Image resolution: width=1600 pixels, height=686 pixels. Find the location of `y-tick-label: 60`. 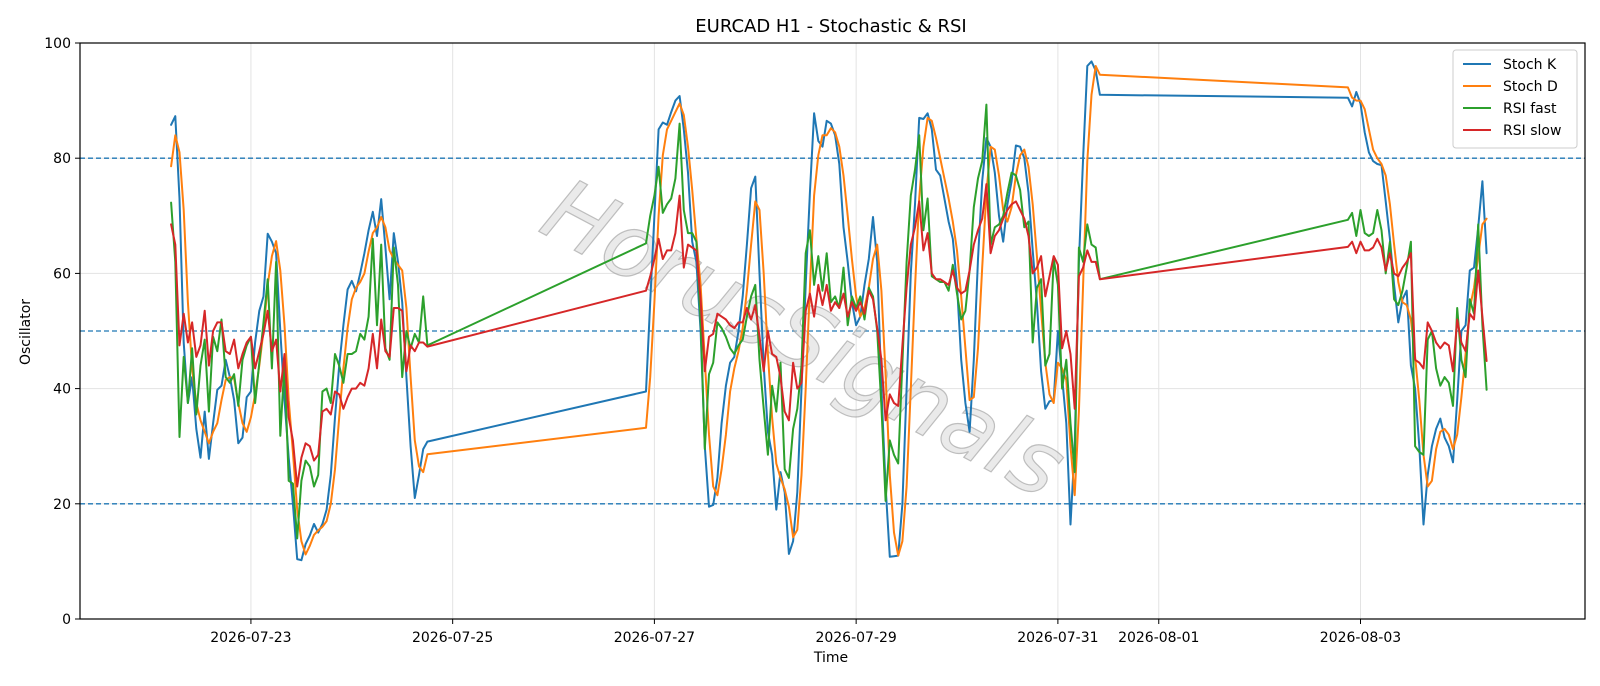

y-tick-label: 60 is located at coordinates (62, 274).